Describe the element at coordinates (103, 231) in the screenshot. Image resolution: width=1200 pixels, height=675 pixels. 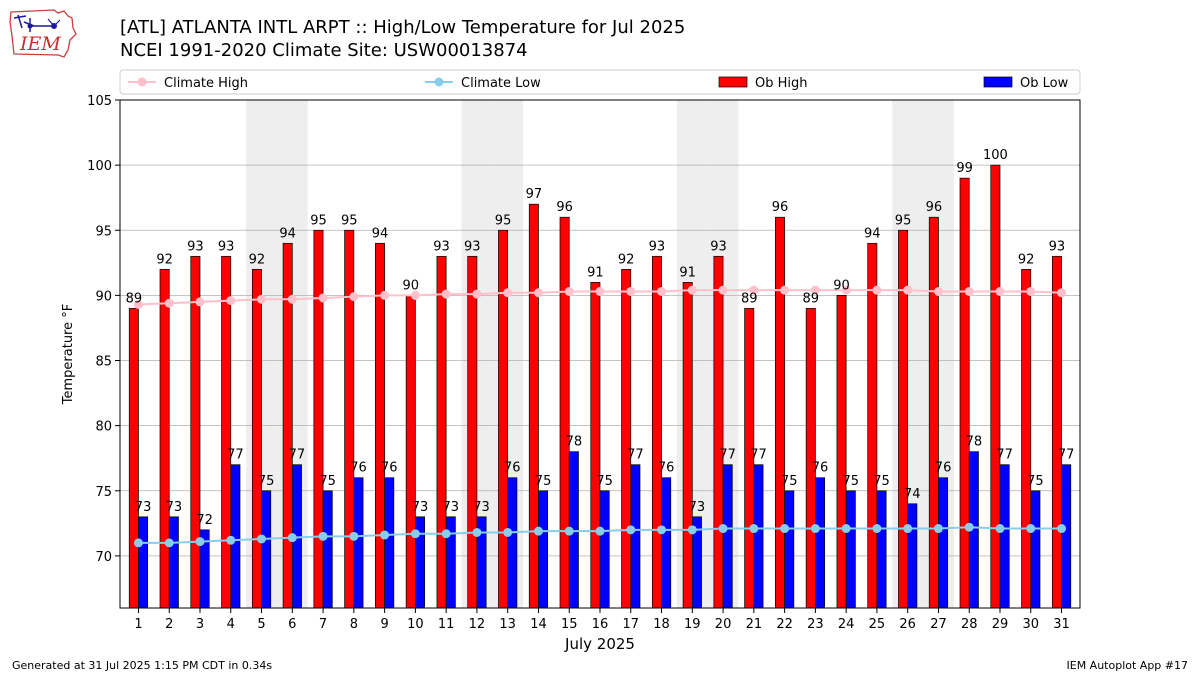
I see `y-tick-label: 95` at that location.